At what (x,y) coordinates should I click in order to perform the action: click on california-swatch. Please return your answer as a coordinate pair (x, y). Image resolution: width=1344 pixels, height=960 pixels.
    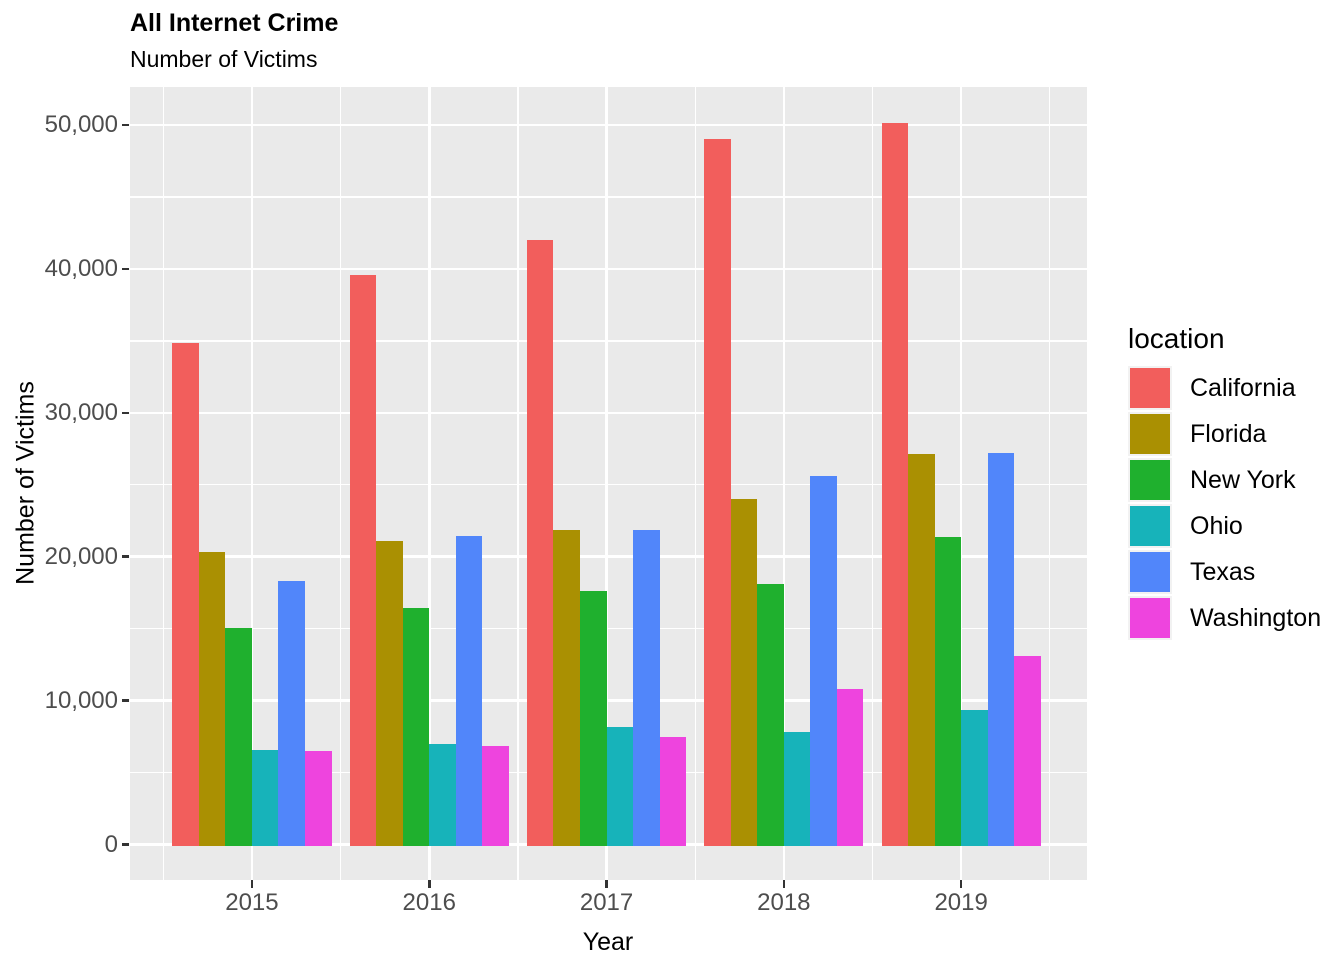
    Looking at the image, I should click on (1150, 388).